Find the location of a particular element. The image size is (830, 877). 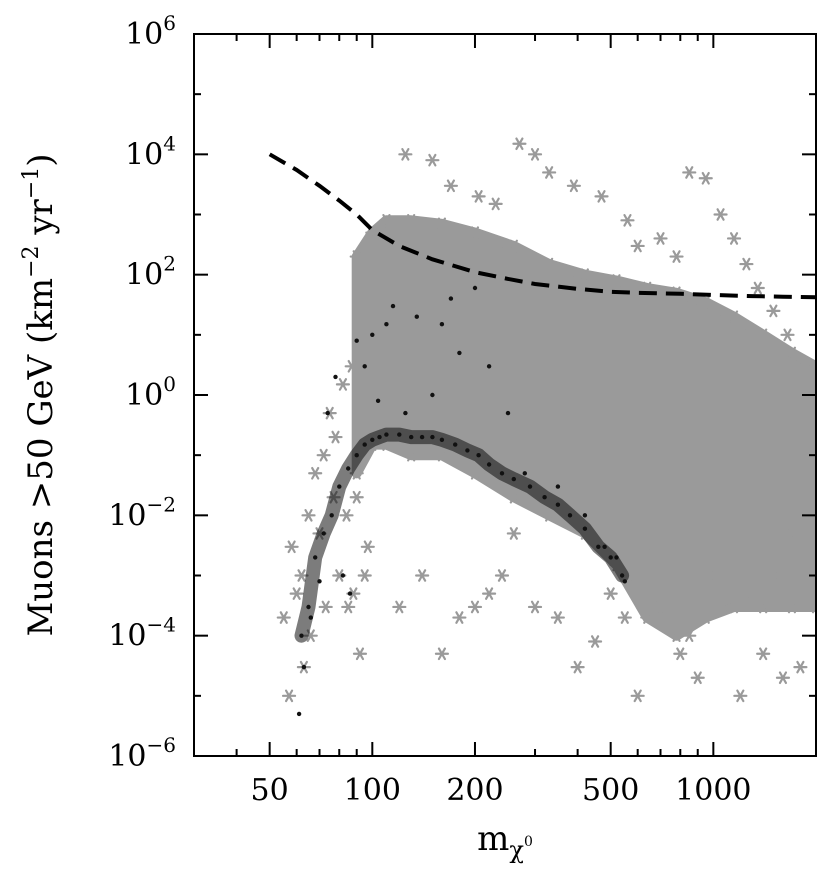

dashed-limit-curve-layer is located at coordinates (542, 226).